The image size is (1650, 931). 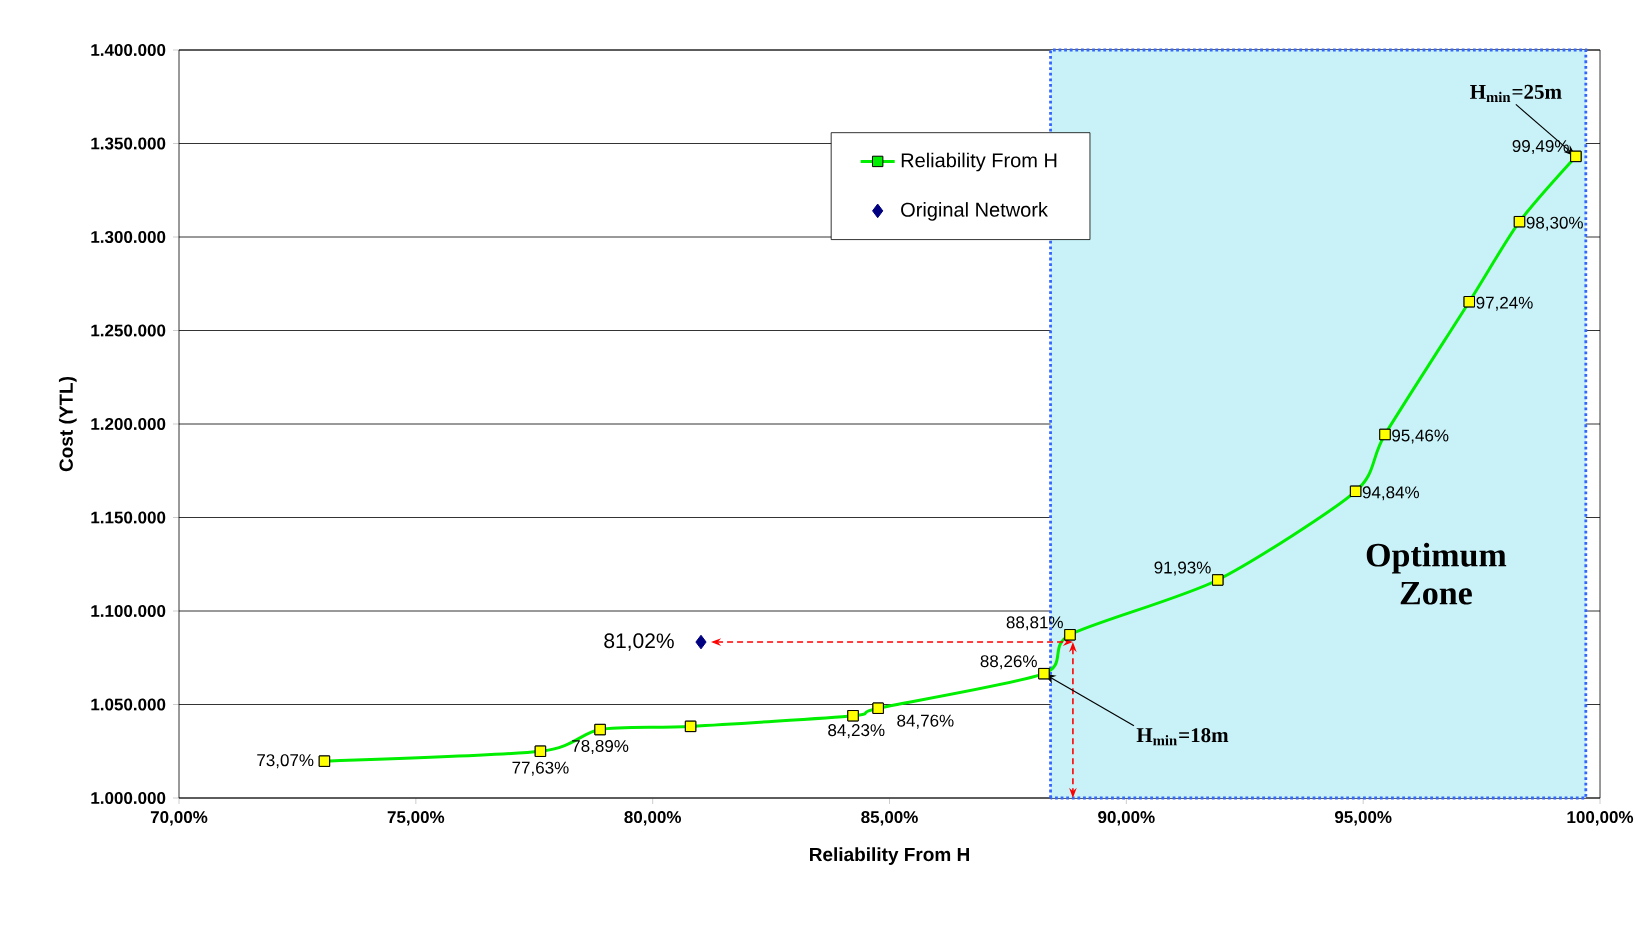 I want to click on band-label: Optimum Zone, so click(x=1436, y=573).